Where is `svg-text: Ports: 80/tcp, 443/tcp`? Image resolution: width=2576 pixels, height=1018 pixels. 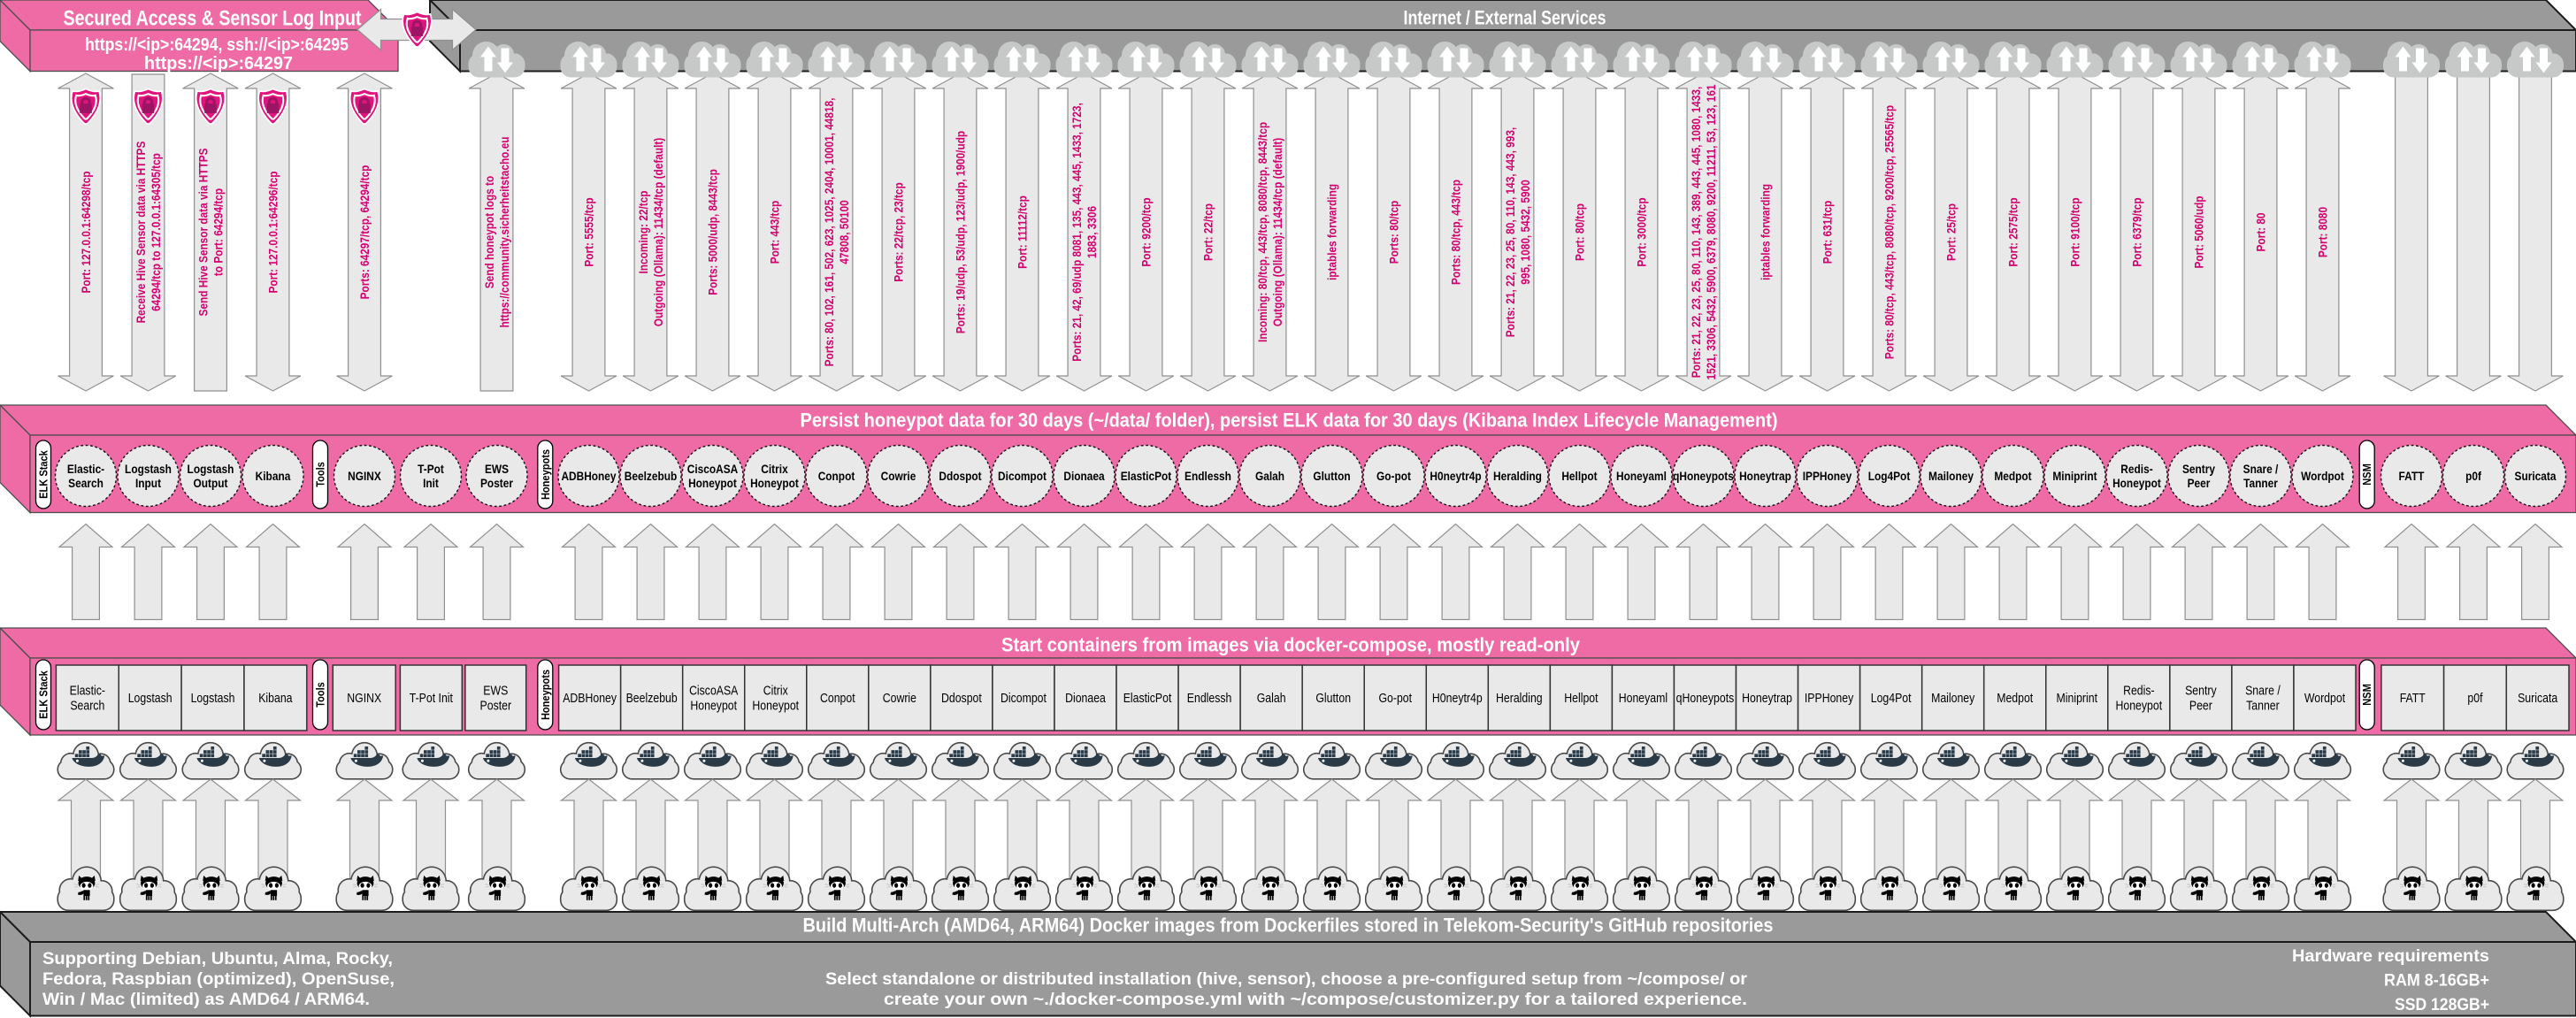 svg-text: Ports: 80/tcp, 443/tcp is located at coordinates (1456, 233).